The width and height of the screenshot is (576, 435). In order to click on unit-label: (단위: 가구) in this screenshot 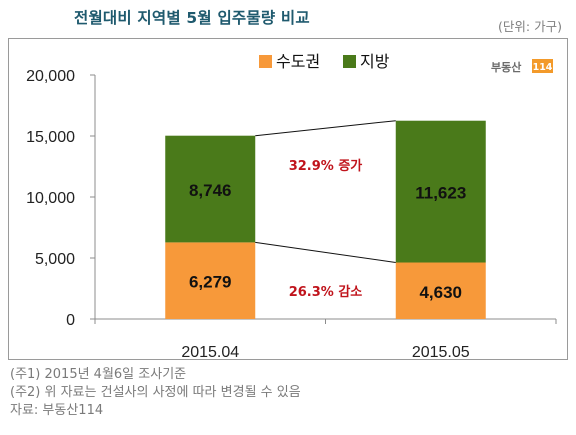, I will do `click(530, 26)`.